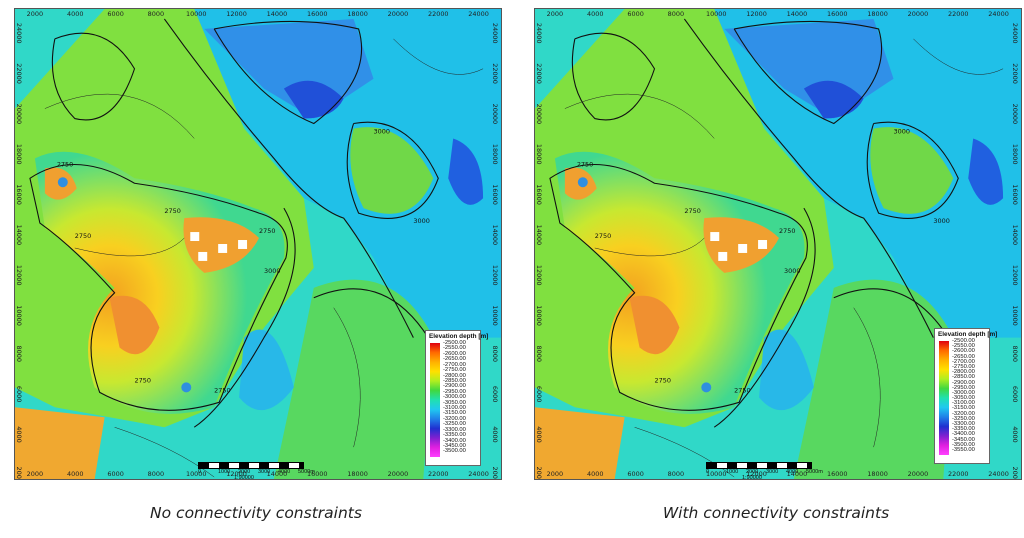  What do you see at coordinates (454, 451) in the screenshot?
I see `legend-value: -3500.00` at bounding box center [454, 451].